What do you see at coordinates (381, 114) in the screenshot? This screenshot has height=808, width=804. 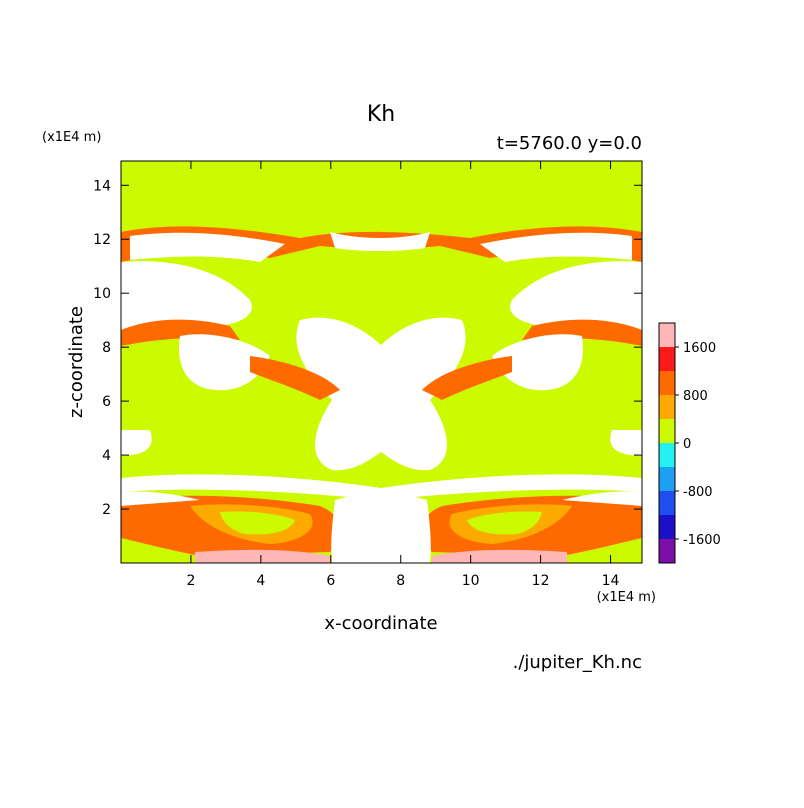 I see `chart-title: Kh` at bounding box center [381, 114].